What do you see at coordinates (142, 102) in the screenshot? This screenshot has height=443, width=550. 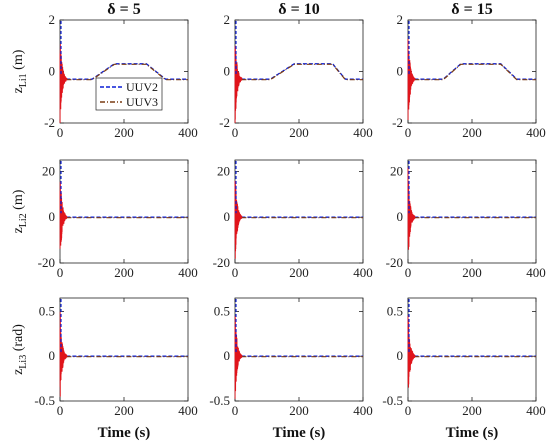 I see `legend-label-uuv3: UUV3` at bounding box center [142, 102].